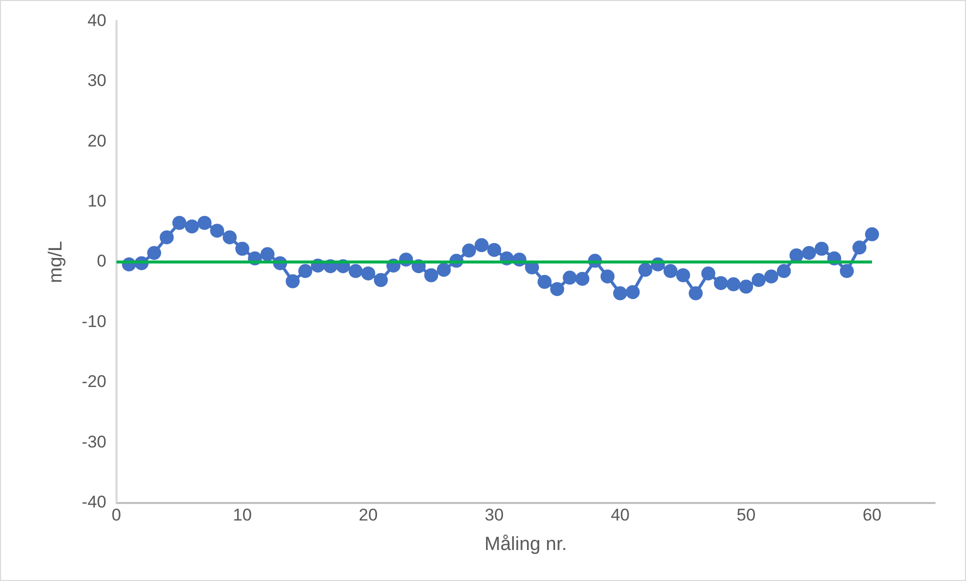 The height and width of the screenshot is (581, 966). Describe the element at coordinates (94, 382) in the screenshot. I see `y-tick-label: -20` at that location.